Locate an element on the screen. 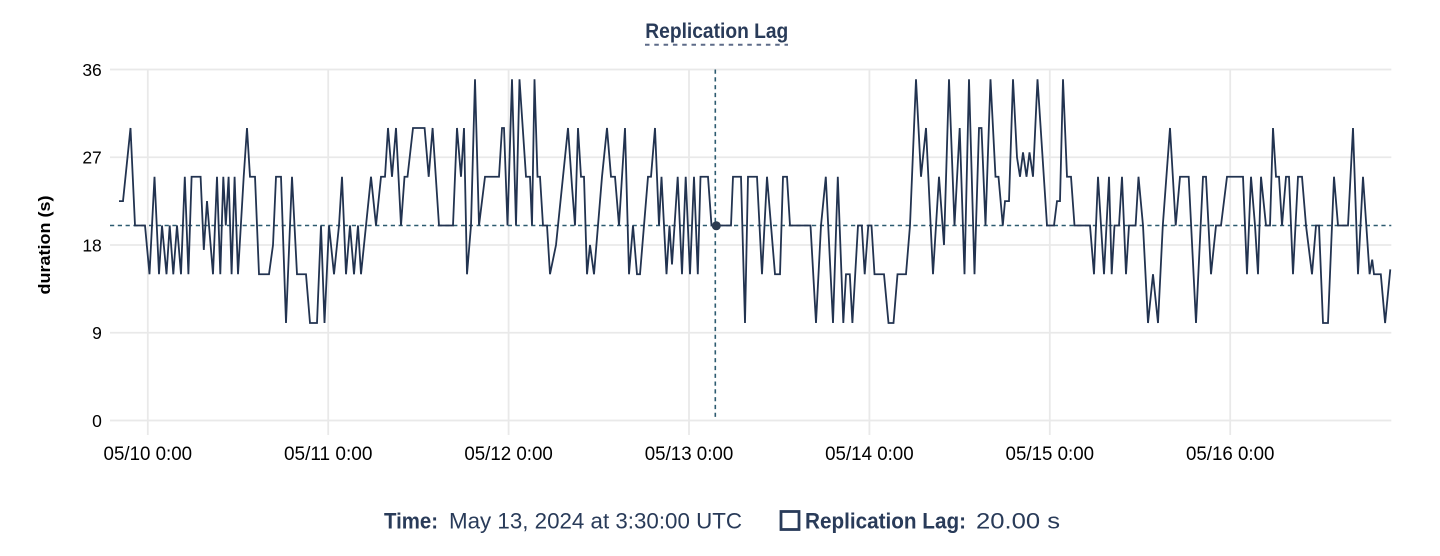 The width and height of the screenshot is (1440, 556). svg-text: 05/16 0:00 is located at coordinates (1230, 454).